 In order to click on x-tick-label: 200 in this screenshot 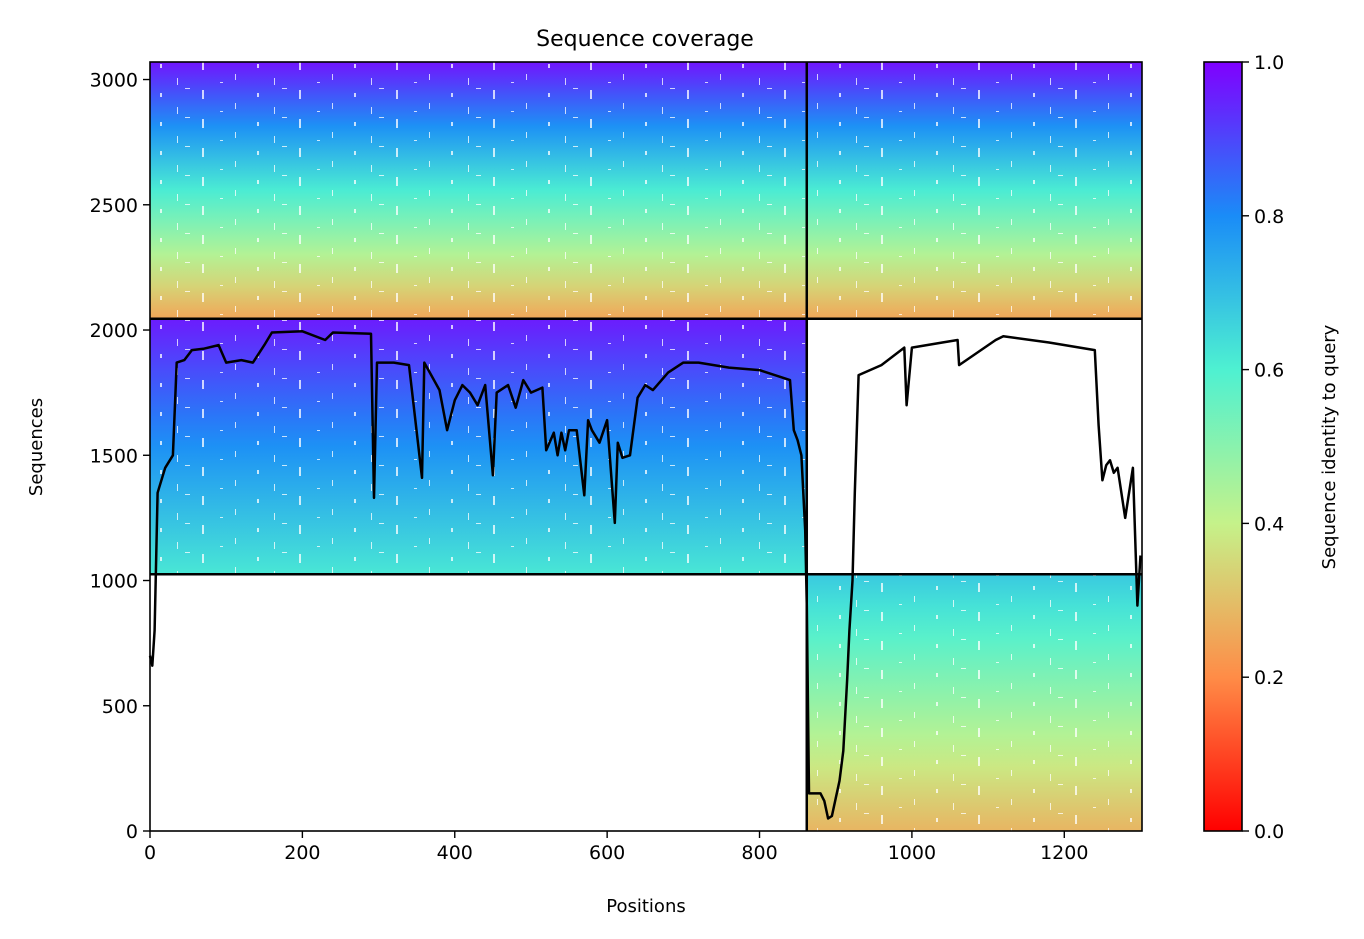, I will do `click(302, 853)`.